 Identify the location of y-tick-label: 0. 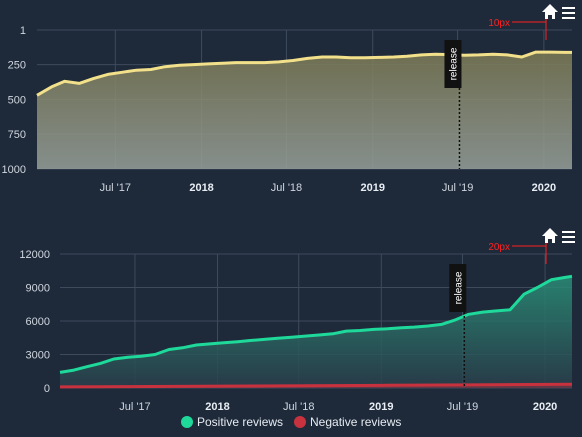
(47, 389).